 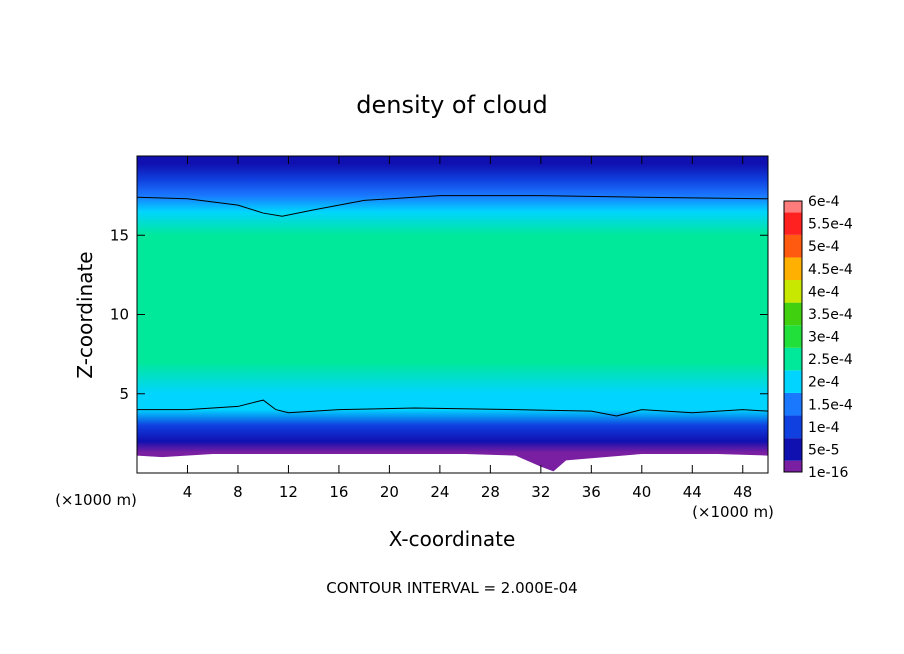 I want to click on x-tick-label: 16, so click(x=338, y=492).